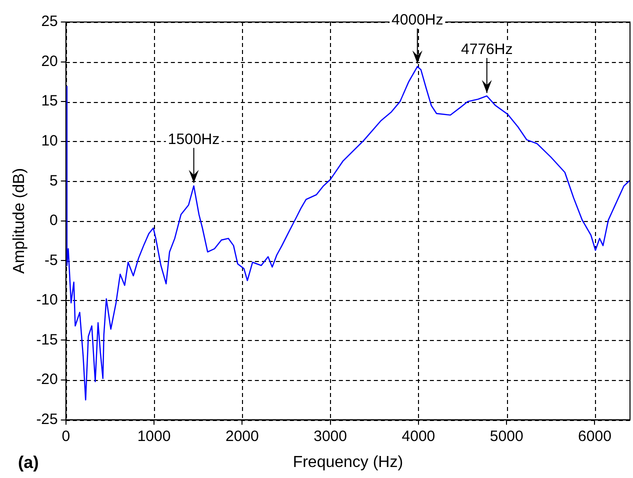 The image size is (633, 478). What do you see at coordinates (28, 462) in the screenshot?
I see `text: (a)` at bounding box center [28, 462].